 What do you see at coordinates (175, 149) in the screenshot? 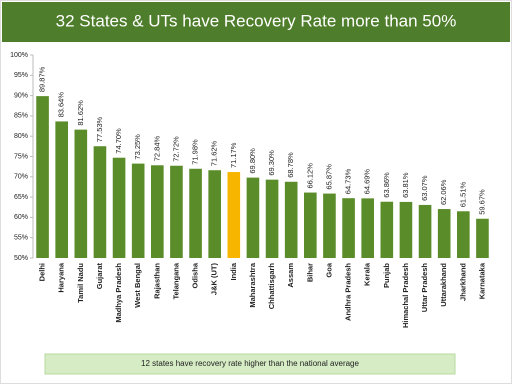
I see `value-label: 72.72%` at bounding box center [175, 149].